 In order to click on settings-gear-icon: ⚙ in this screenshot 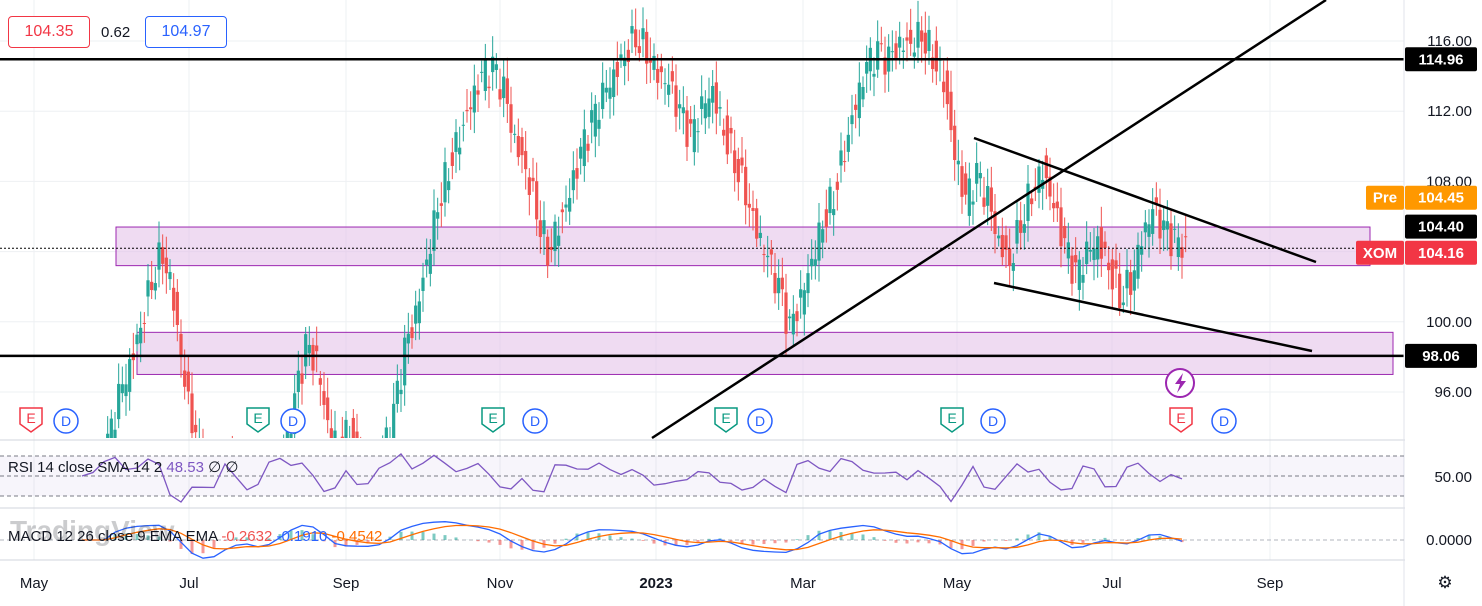, I will do `click(1445, 582)`.